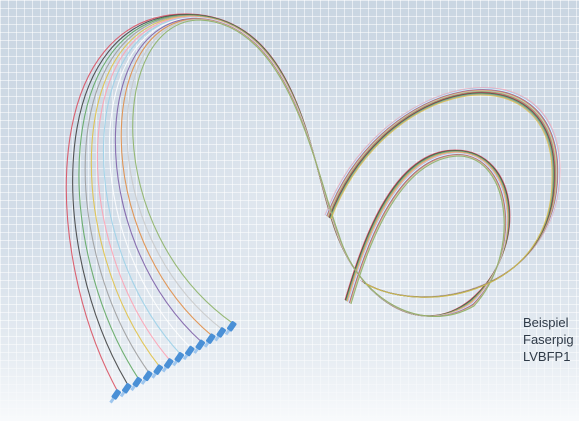 The height and width of the screenshot is (421, 579). I want to click on caption: Beispiel Faserpig LVBFP1, so click(551, 339).